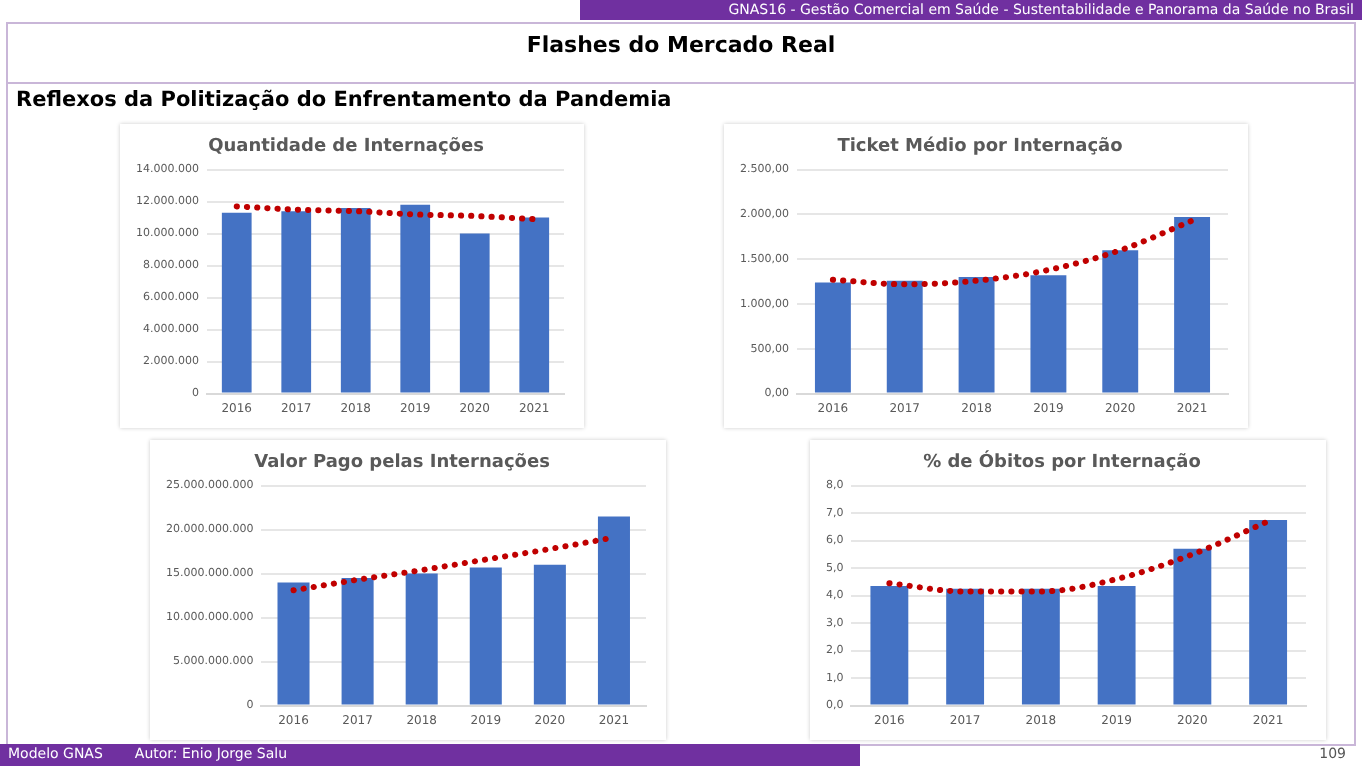  What do you see at coordinates (402, 463) in the screenshot?
I see `chart-title: Valor Pago pelas Internações` at bounding box center [402, 463].